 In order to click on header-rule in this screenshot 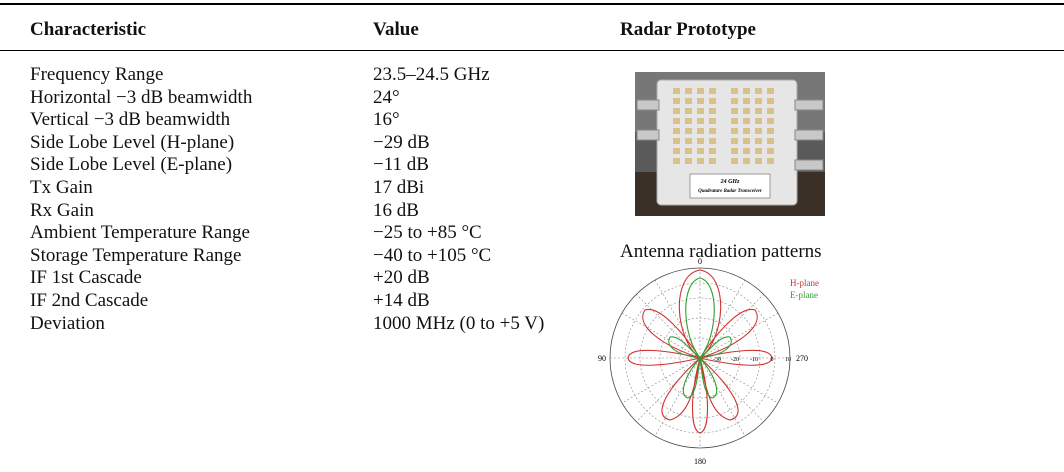, I will do `click(532, 50)`.